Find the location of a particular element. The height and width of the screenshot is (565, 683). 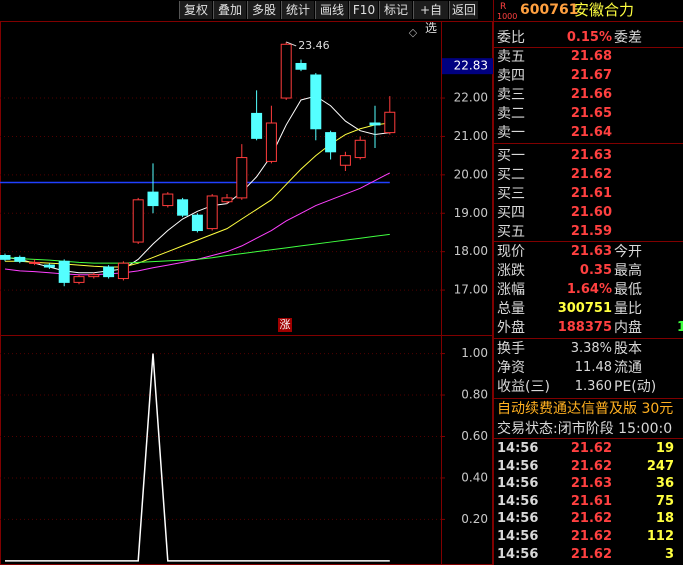

y-tick-label: 21.00 is located at coordinates (471, 136).